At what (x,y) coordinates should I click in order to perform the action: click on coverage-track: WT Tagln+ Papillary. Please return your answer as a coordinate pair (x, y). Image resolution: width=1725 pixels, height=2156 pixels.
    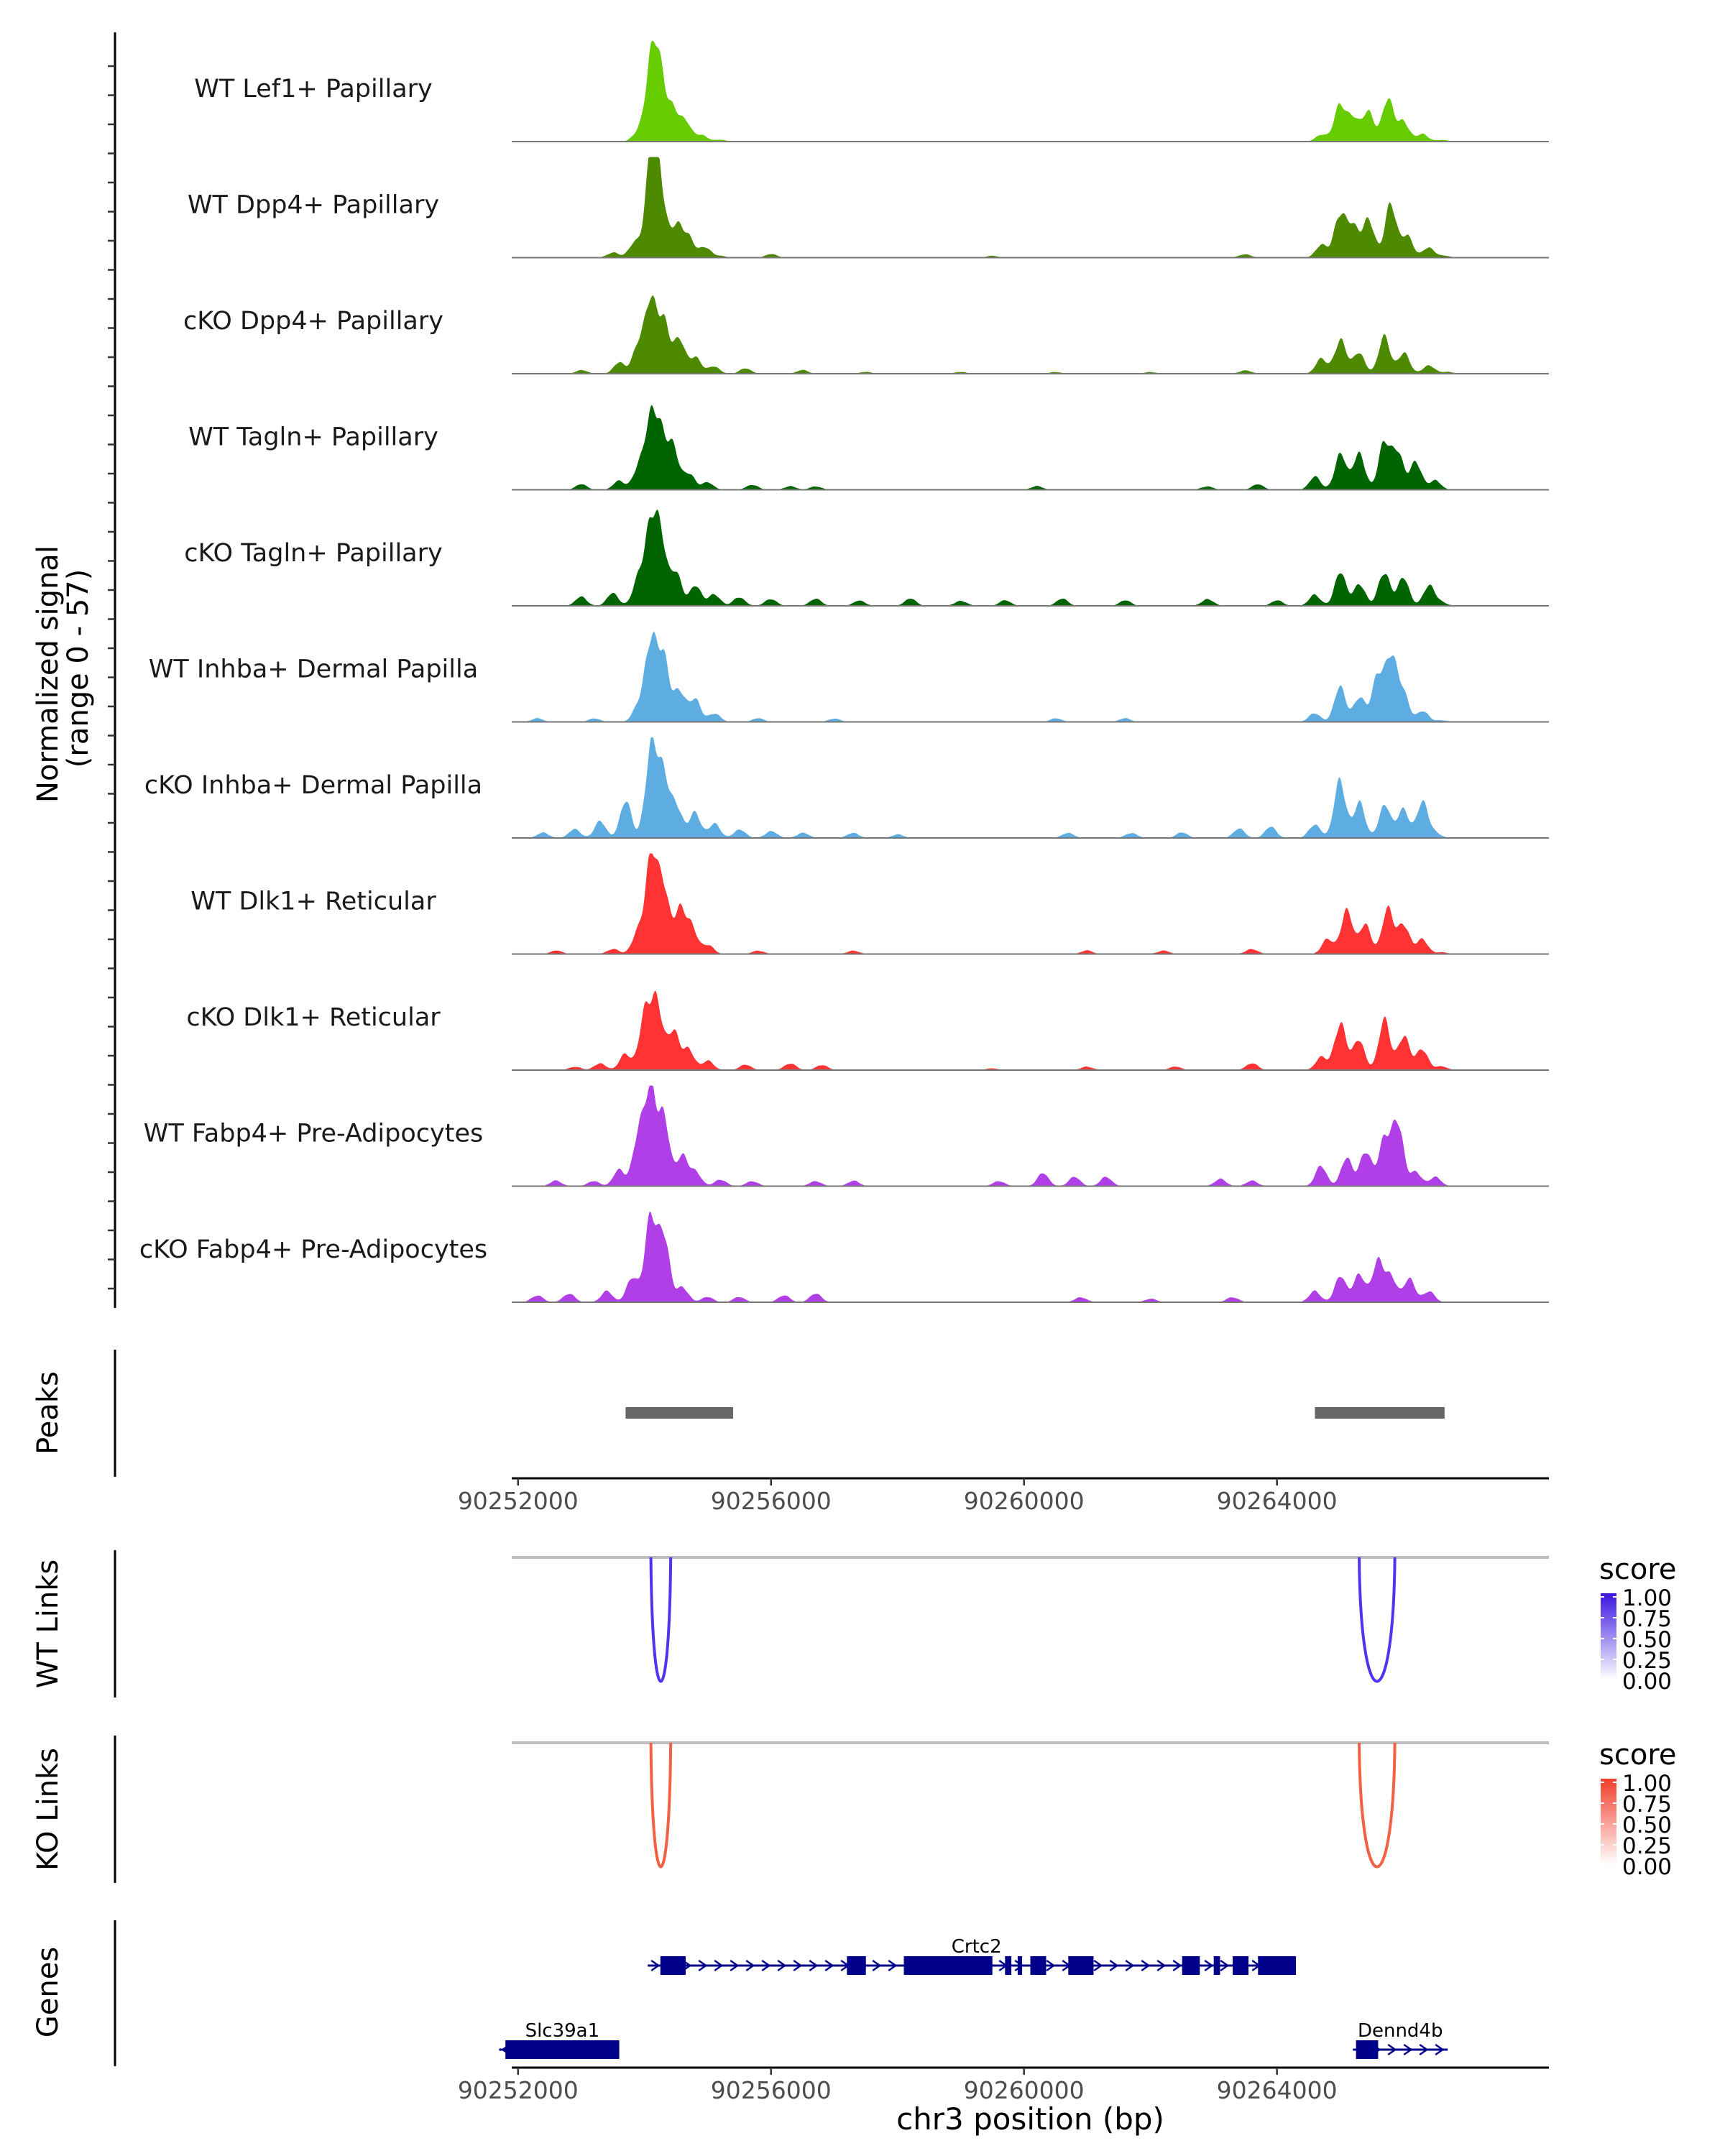
    Looking at the image, I should click on (868, 448).